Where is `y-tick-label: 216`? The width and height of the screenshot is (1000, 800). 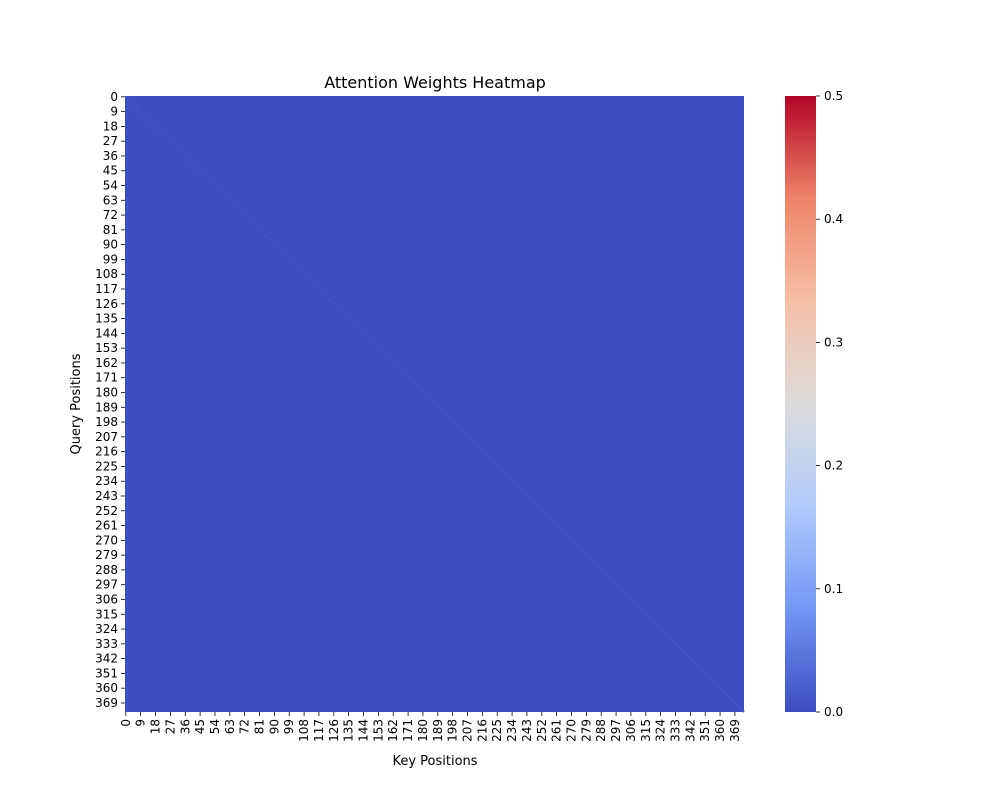
y-tick-label: 216 is located at coordinates (106, 452).